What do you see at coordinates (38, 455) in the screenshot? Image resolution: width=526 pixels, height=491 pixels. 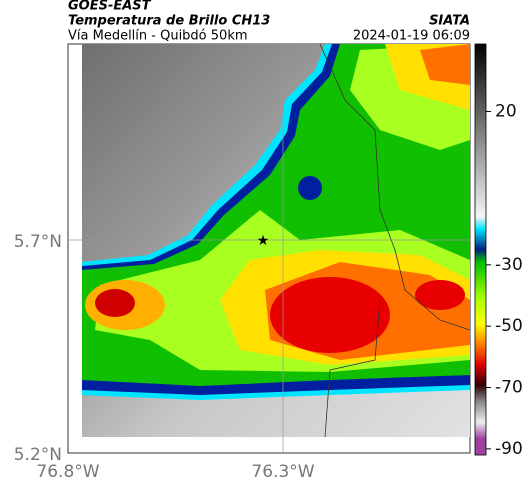 I see `lat-label: 5.2°N` at bounding box center [38, 455].